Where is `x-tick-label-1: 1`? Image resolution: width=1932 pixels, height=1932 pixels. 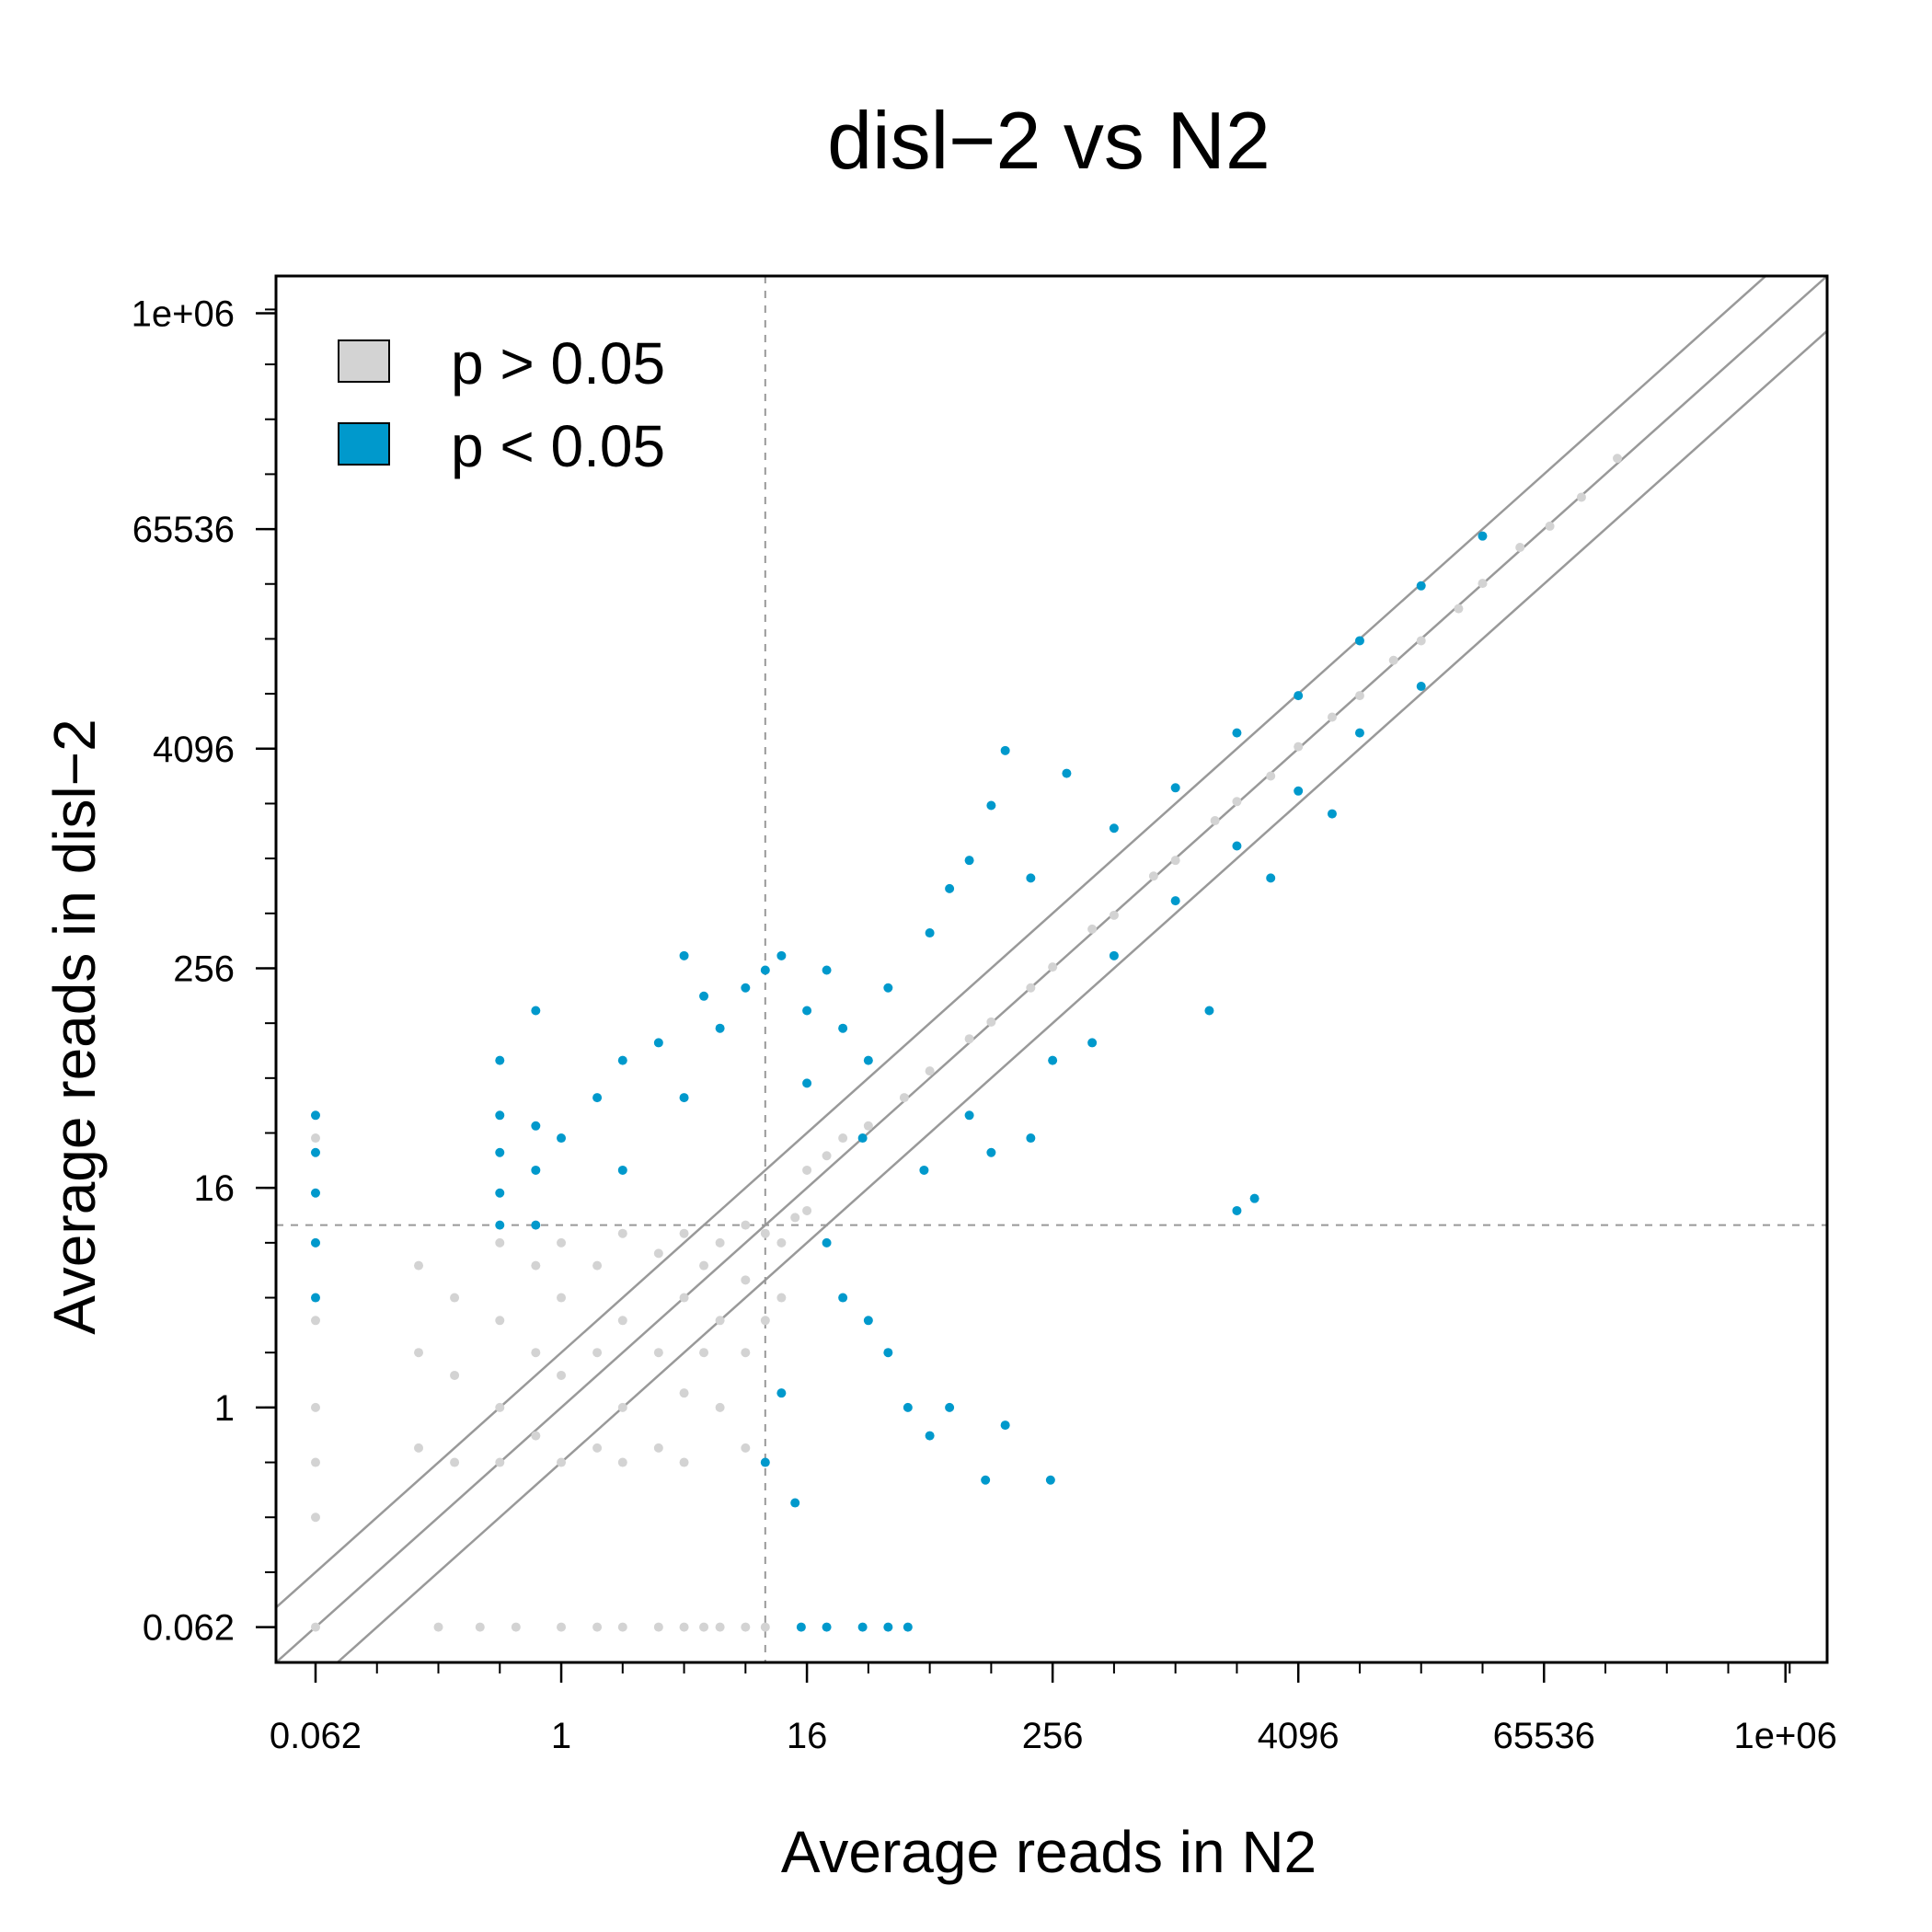 x-tick-label-1: 1 is located at coordinates (561, 1736).